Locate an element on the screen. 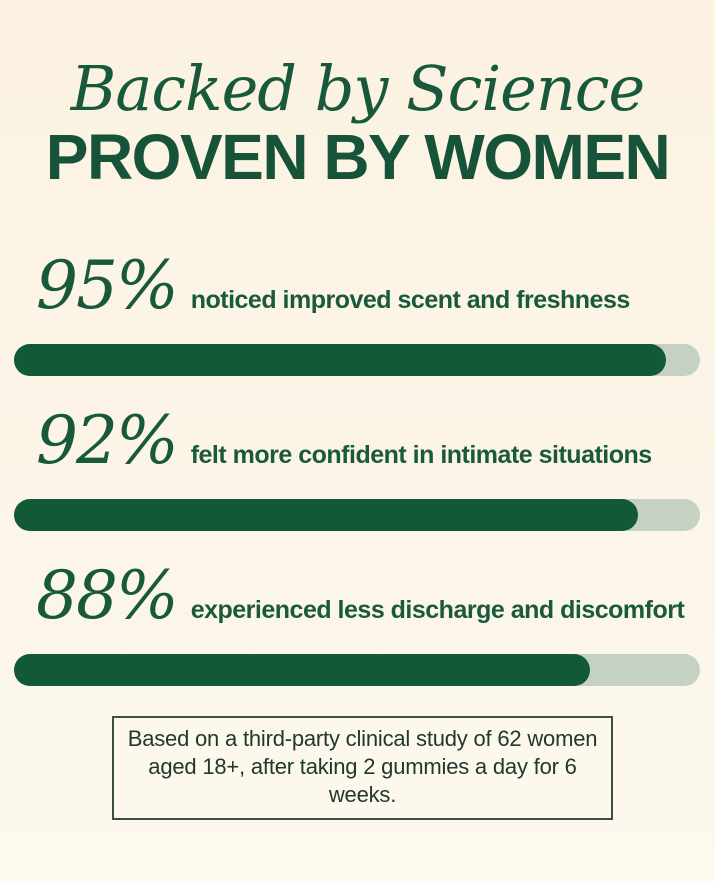 This screenshot has height=881, width=715. stat-value: 88% is located at coordinates (107, 595).